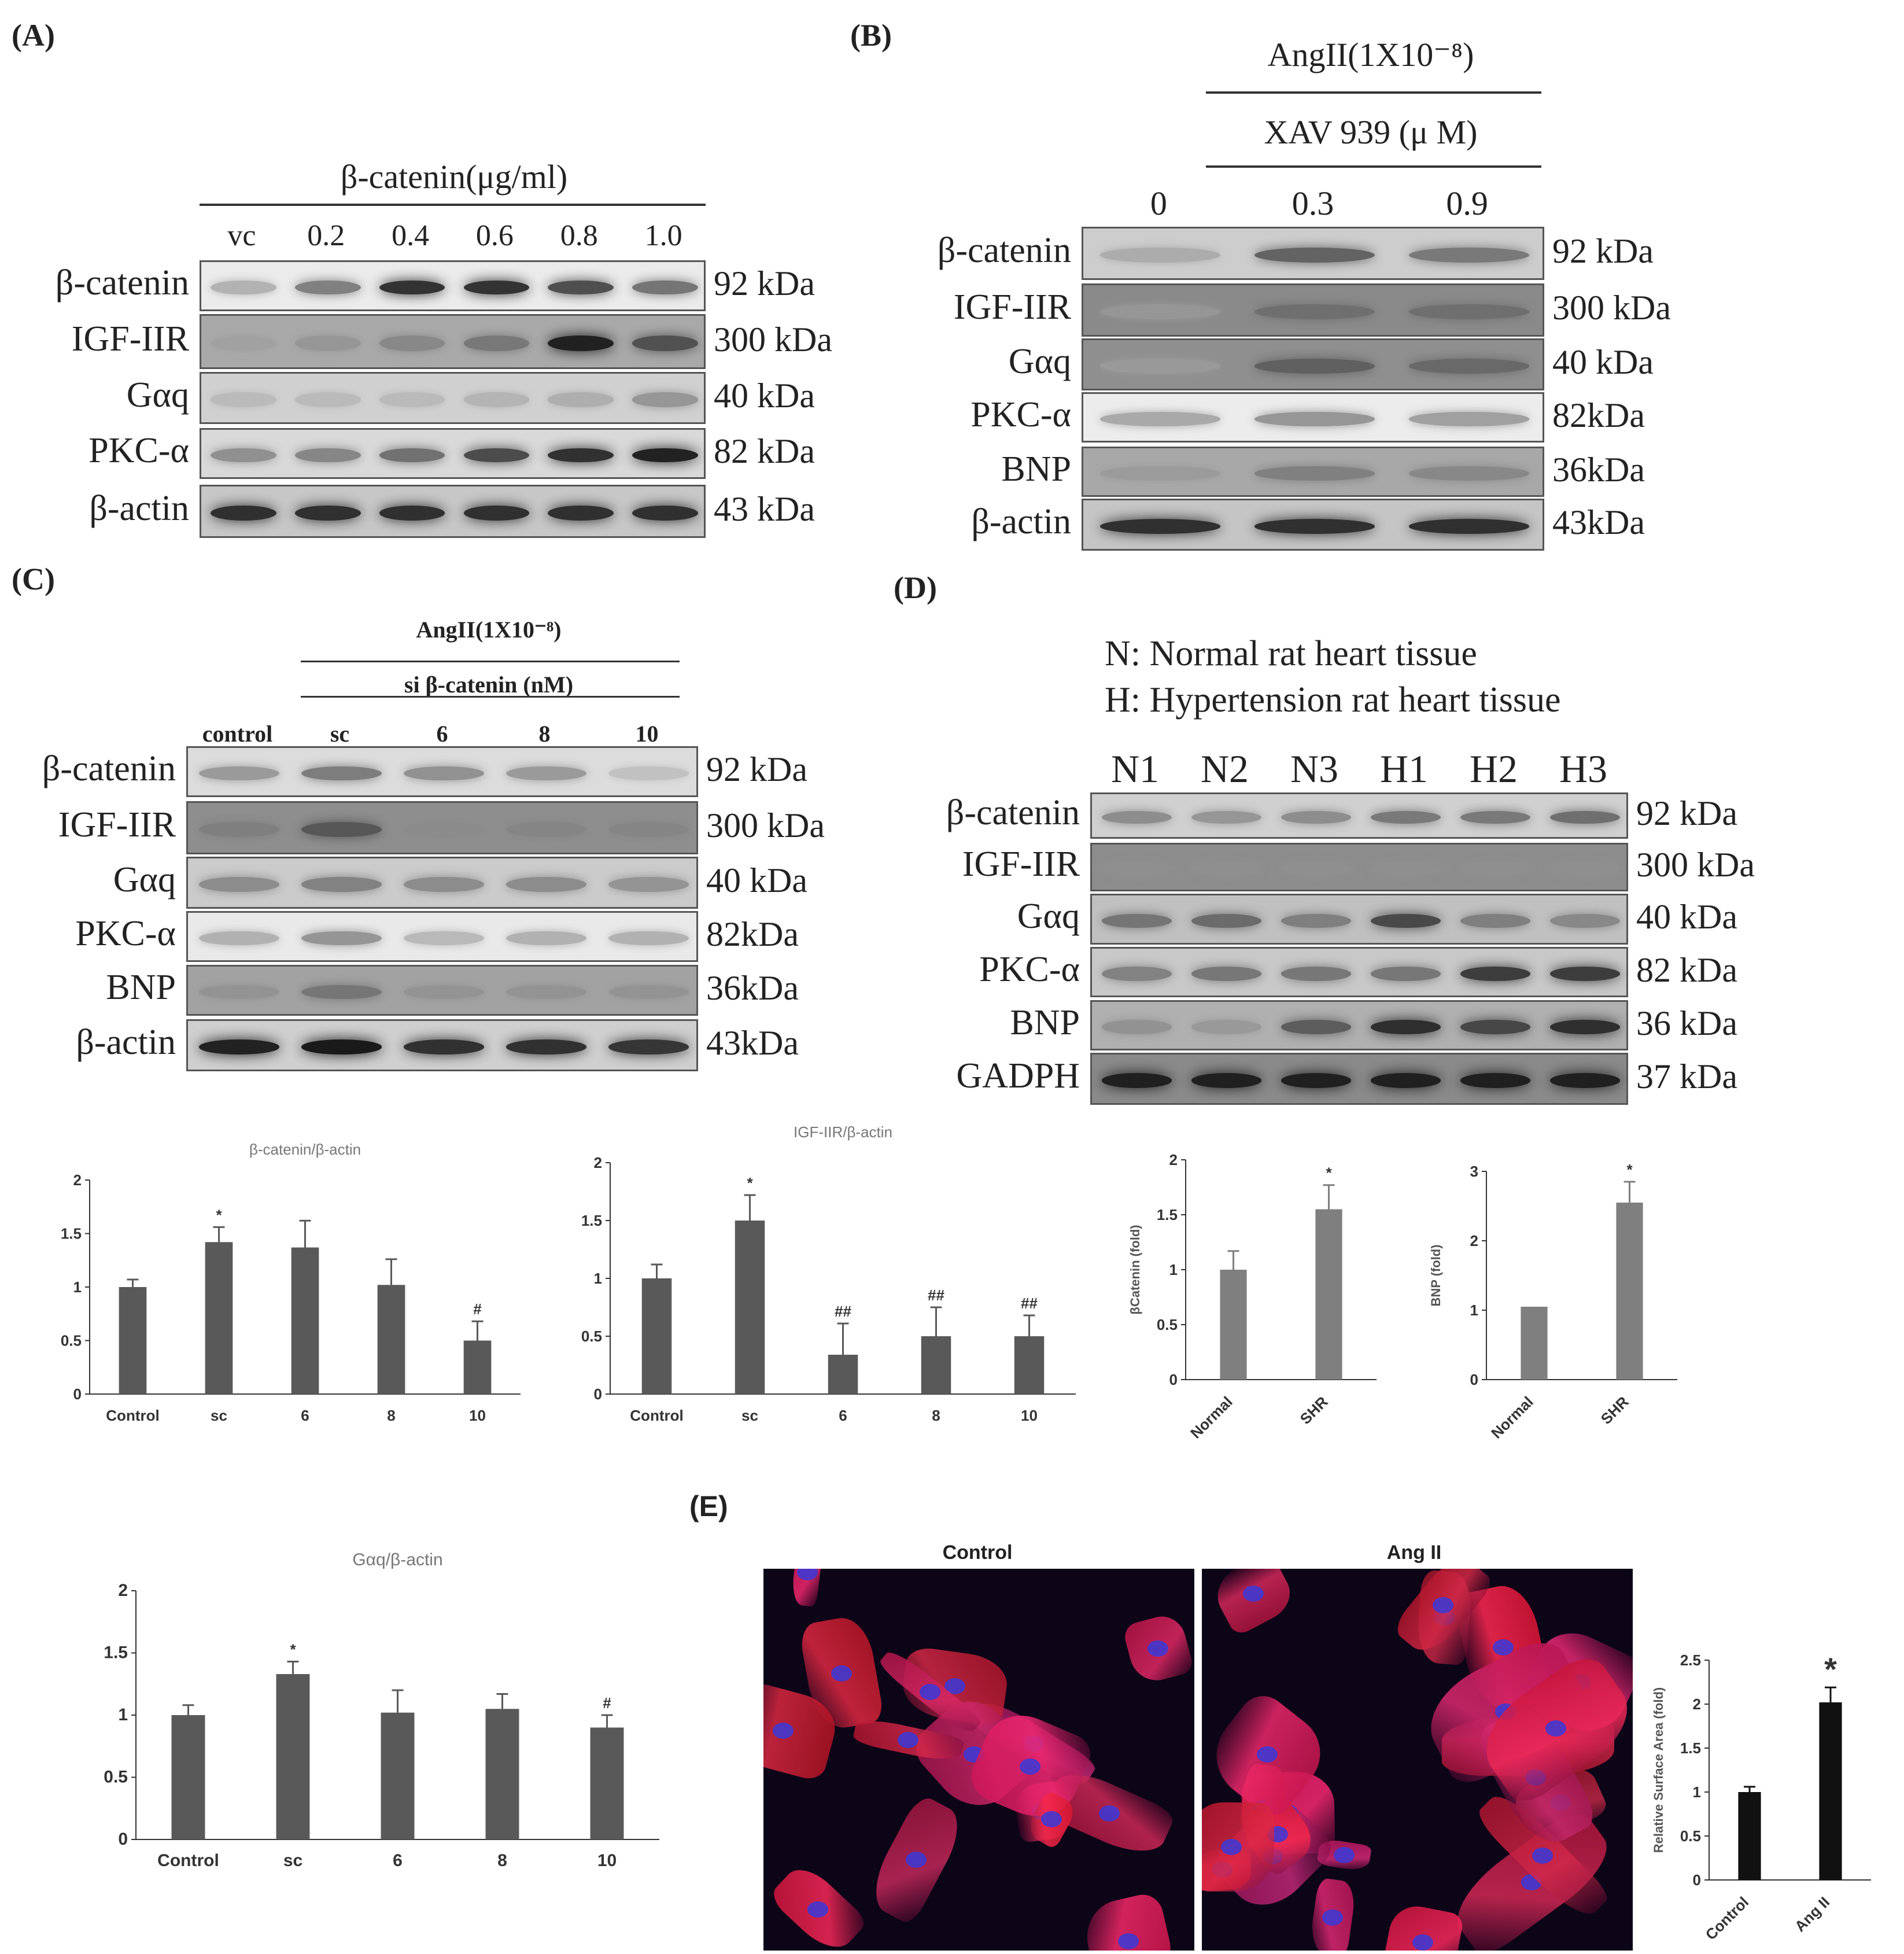 This screenshot has height=1954, width=1904. Describe the element at coordinates (495, 236) in the screenshot. I see `lane-label: 0.6` at that location.